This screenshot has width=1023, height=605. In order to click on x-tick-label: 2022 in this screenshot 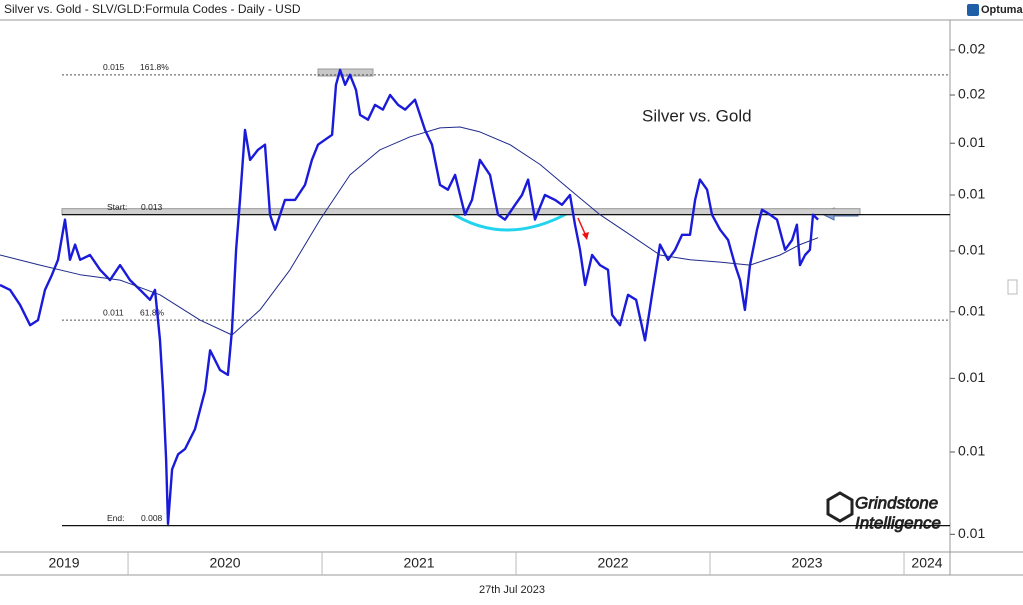, I will do `click(612, 563)`.